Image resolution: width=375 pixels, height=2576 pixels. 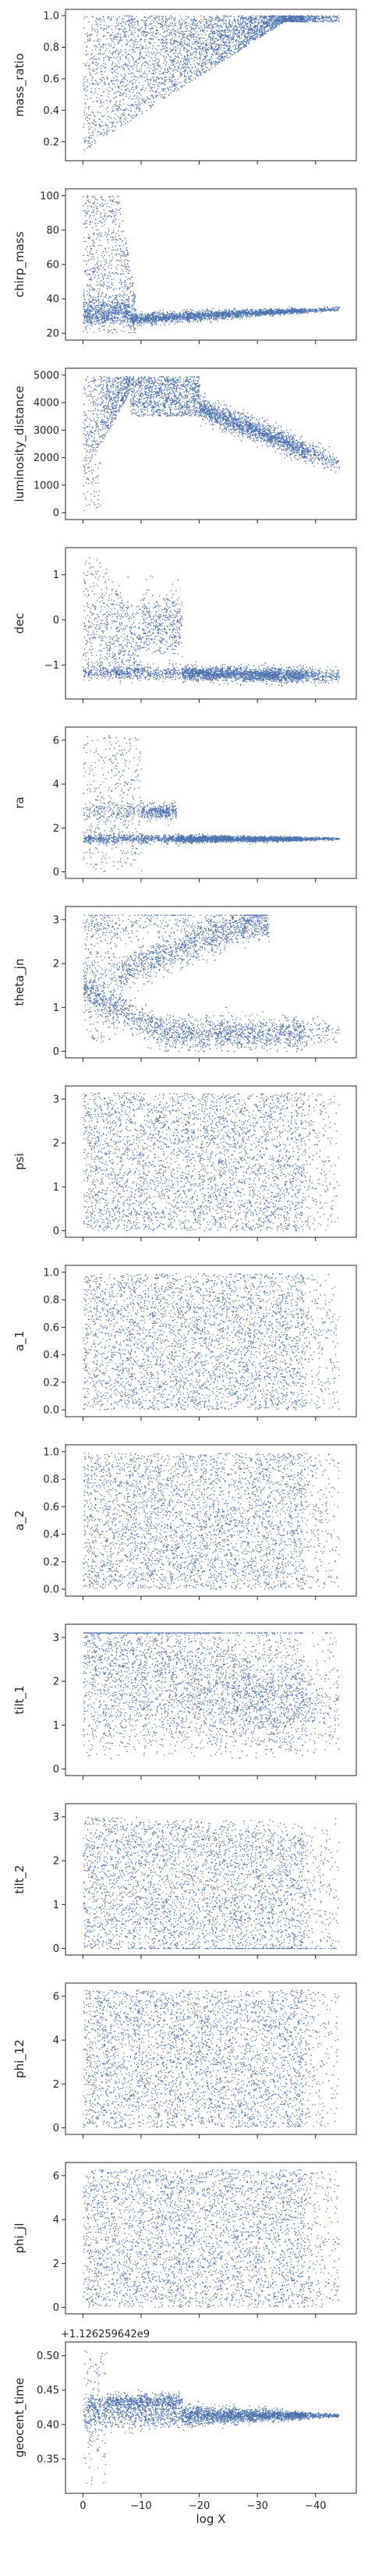 What do you see at coordinates (49, 196) in the screenshot?
I see `y-tick-label: 100` at bounding box center [49, 196].